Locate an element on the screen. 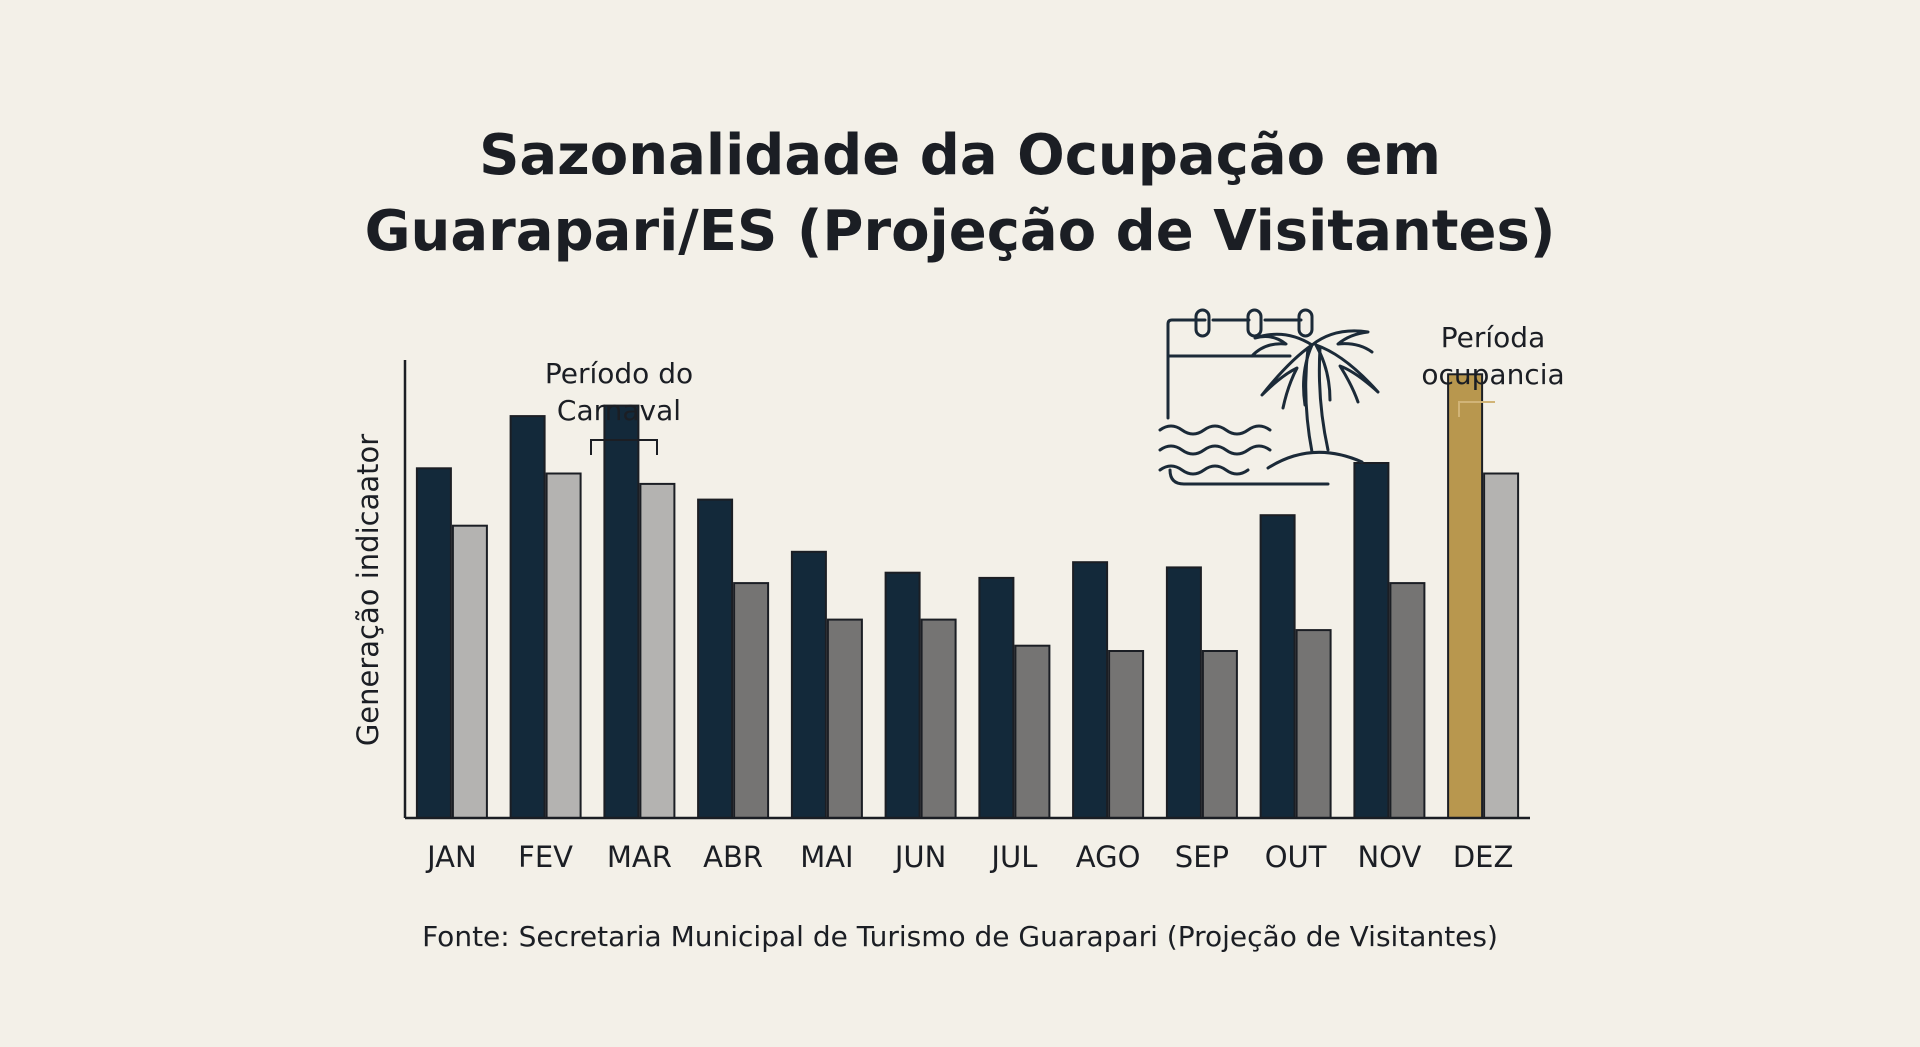 This screenshot has height=1047, width=1920. x-tick-label-sep: SEP is located at coordinates (1202, 857).